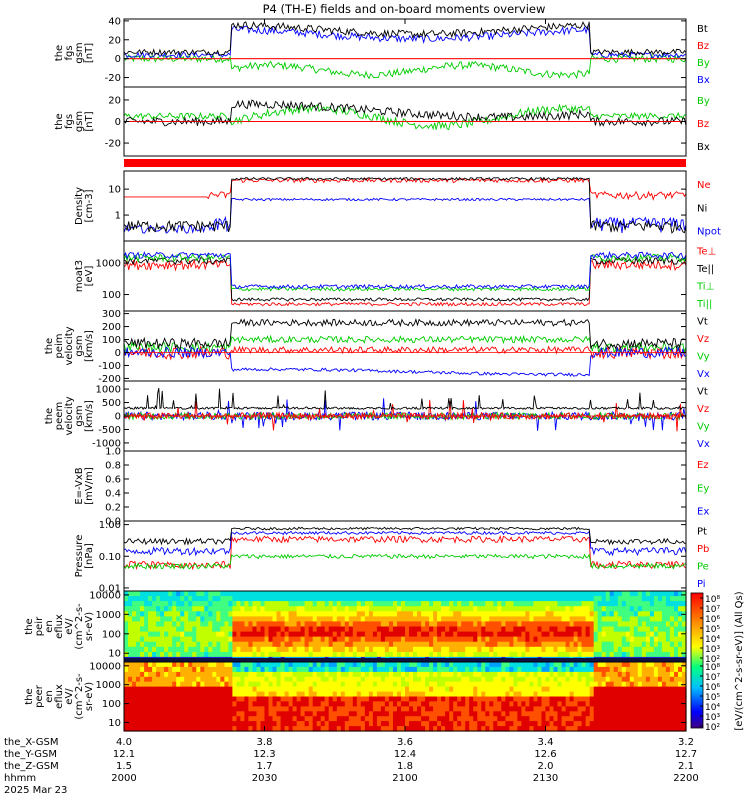  I want to click on x-tick-label: 12.4, so click(405, 754).